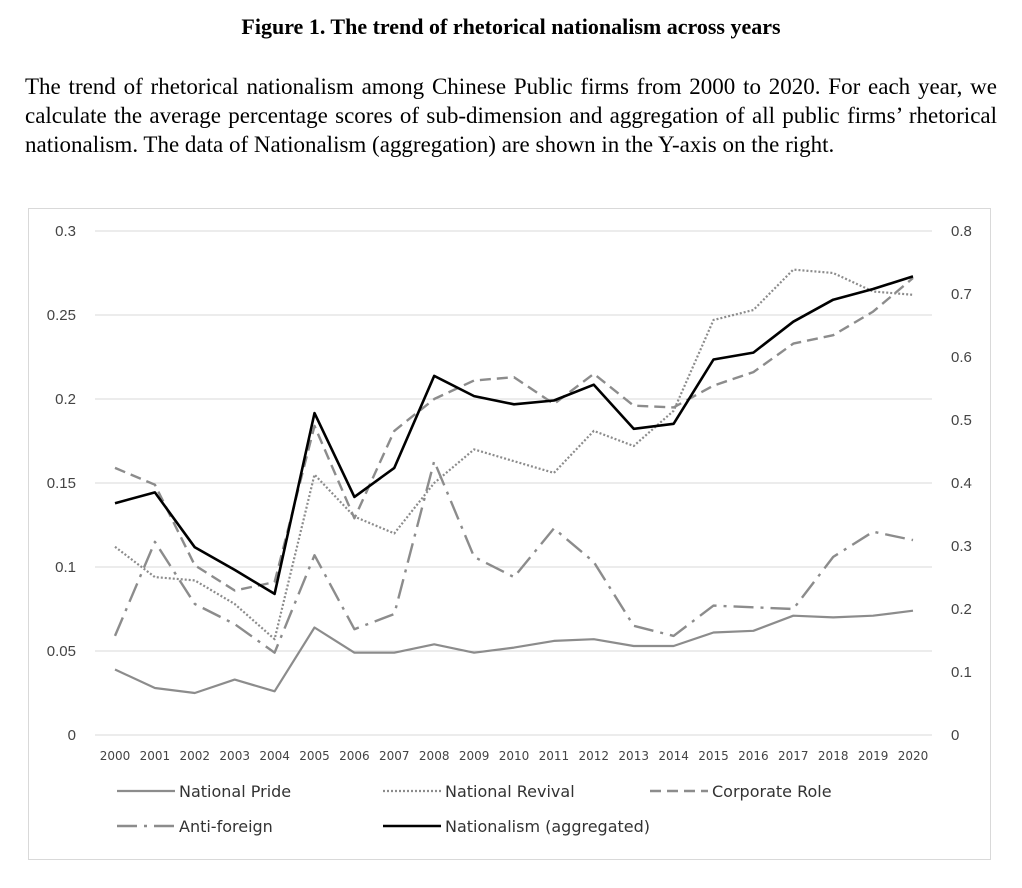 Image resolution: width=1022 pixels, height=888 pixels. What do you see at coordinates (793, 756) in the screenshot?
I see `x-tick-label: 2017` at bounding box center [793, 756].